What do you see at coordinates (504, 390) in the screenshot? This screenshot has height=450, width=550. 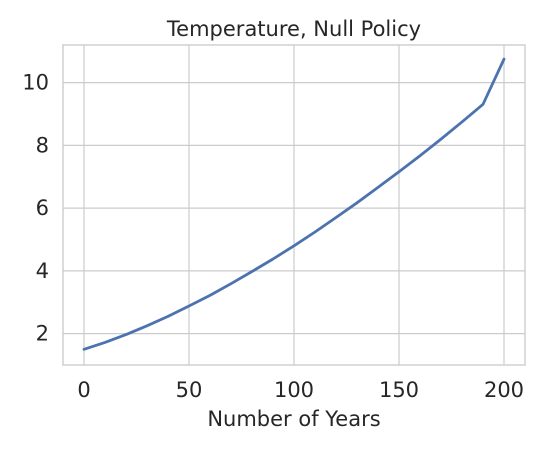 I see `x-tick-label: 200` at bounding box center [504, 390].